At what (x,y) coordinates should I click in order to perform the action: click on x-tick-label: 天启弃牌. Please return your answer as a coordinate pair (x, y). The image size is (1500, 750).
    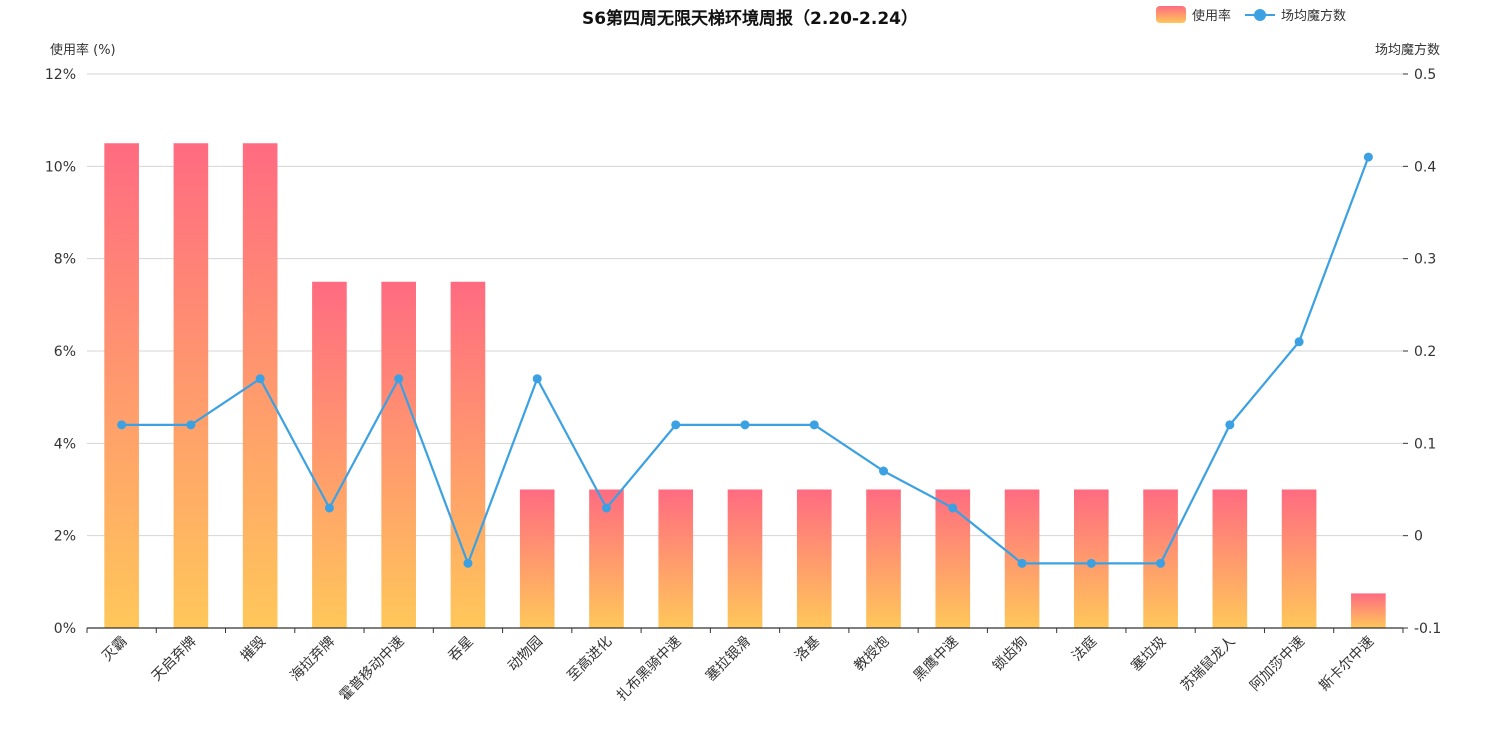
    Looking at the image, I should click on (174, 659).